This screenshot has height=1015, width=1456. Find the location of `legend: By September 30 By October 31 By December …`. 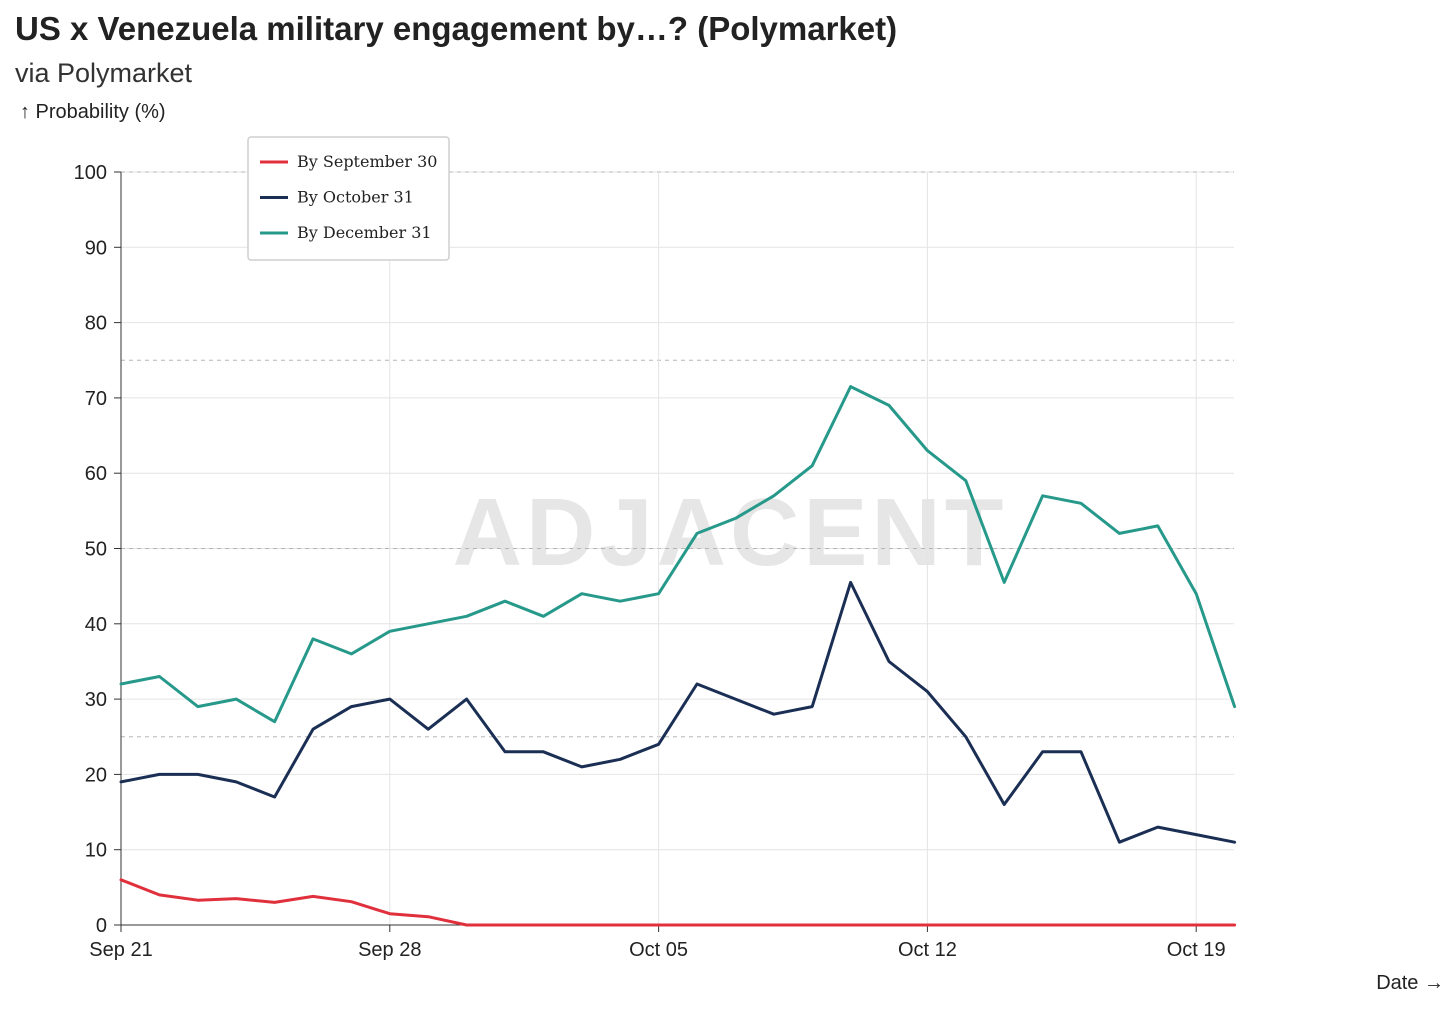

legend: By September 30 By October 31 By December … is located at coordinates (348, 198).